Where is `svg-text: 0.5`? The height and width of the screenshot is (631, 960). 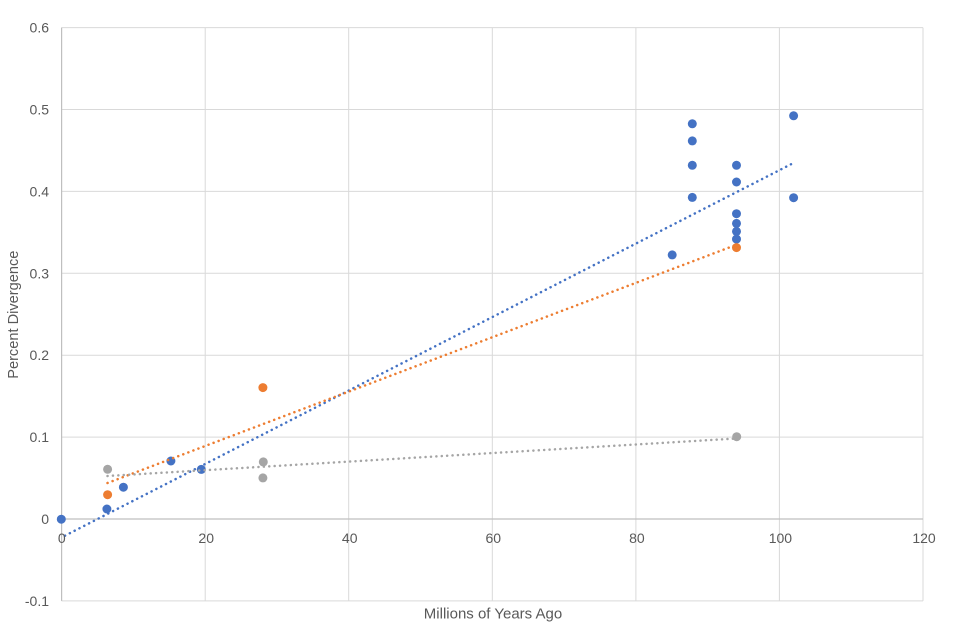 svg-text: 0.5 is located at coordinates (40, 110).